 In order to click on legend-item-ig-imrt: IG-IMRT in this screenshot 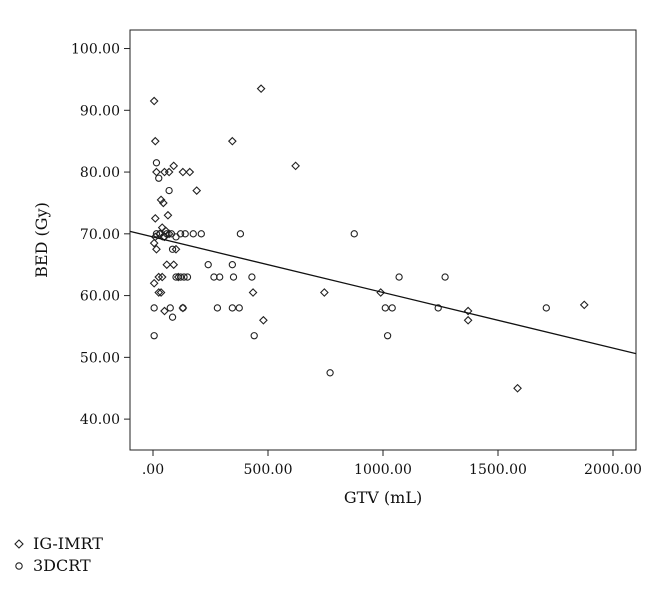, I will do `click(58, 543)`.